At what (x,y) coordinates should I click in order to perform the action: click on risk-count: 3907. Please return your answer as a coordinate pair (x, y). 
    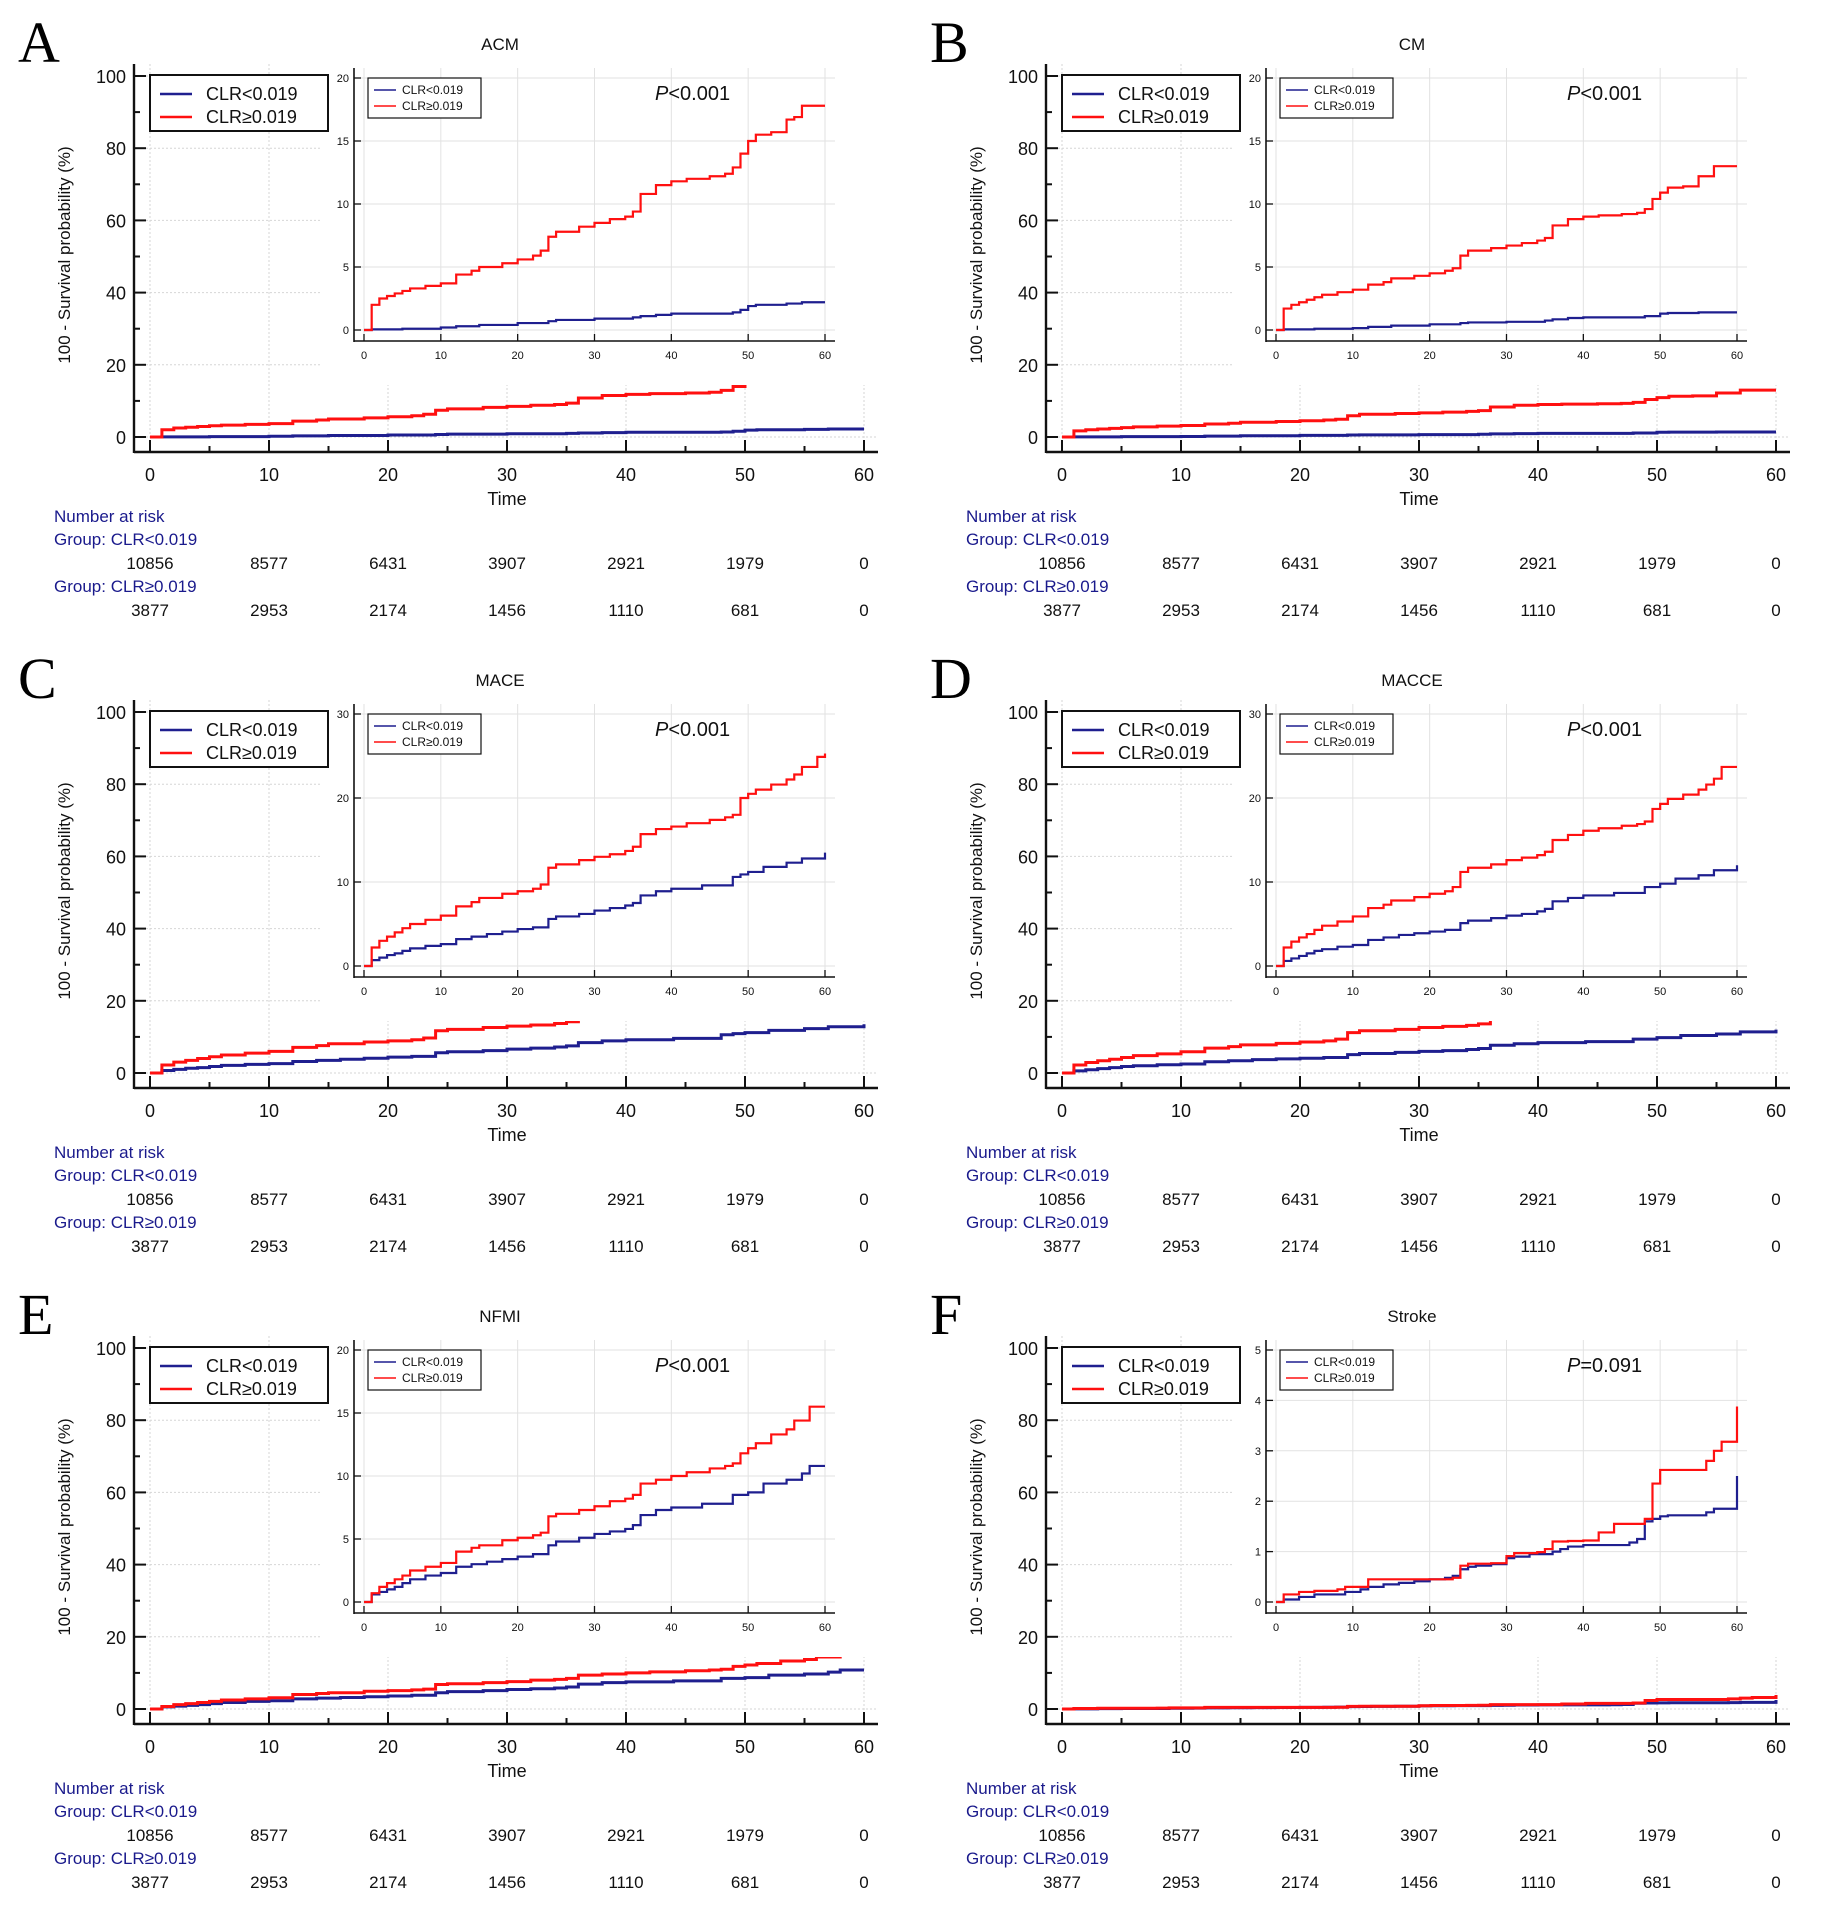
    Looking at the image, I should click on (507, 563).